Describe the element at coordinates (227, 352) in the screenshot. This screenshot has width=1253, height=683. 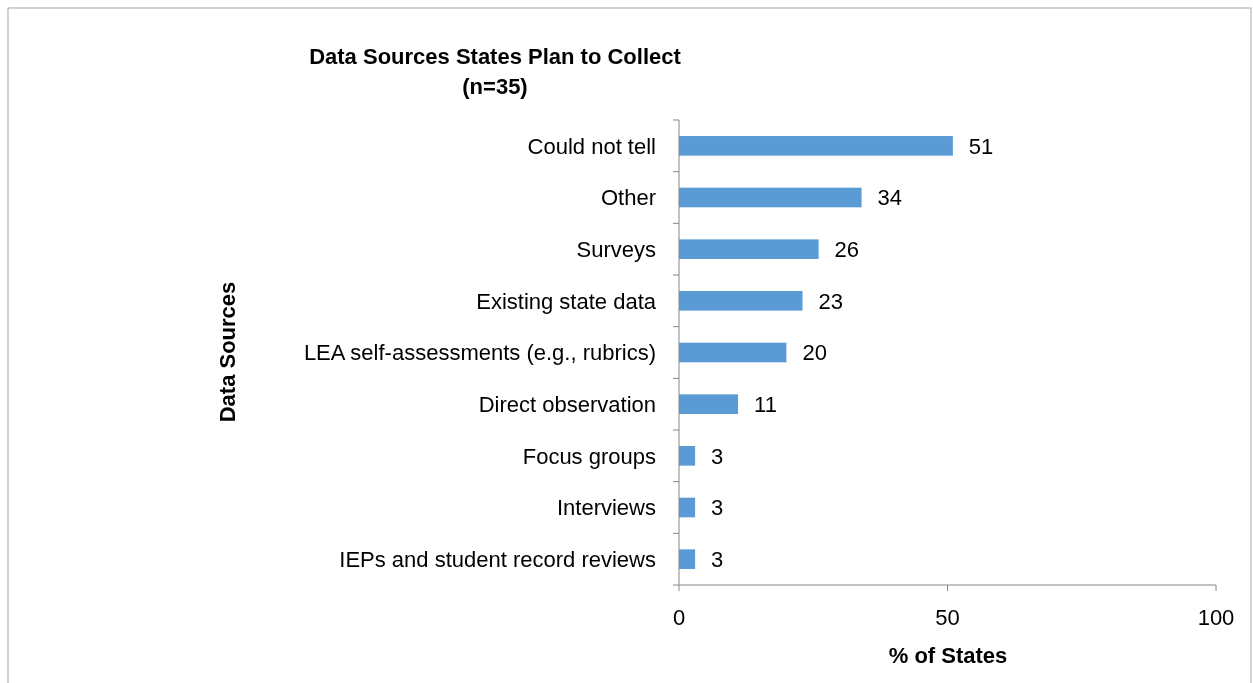
I see `y-axis-title: Data Sources` at that location.